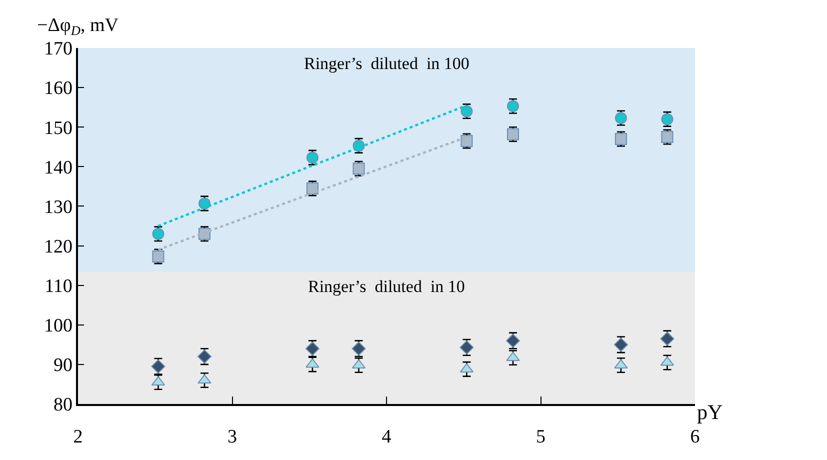 This screenshot has height=460, width=827. What do you see at coordinates (58, 167) in the screenshot?
I see `y-tick-label: 140` at bounding box center [58, 167].